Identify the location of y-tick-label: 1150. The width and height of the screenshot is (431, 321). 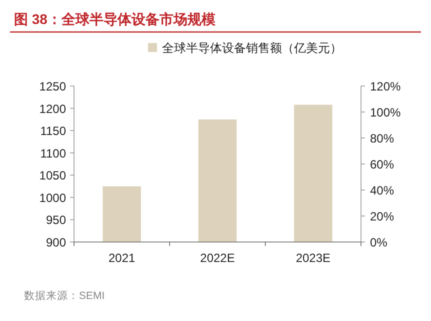
(53, 131).